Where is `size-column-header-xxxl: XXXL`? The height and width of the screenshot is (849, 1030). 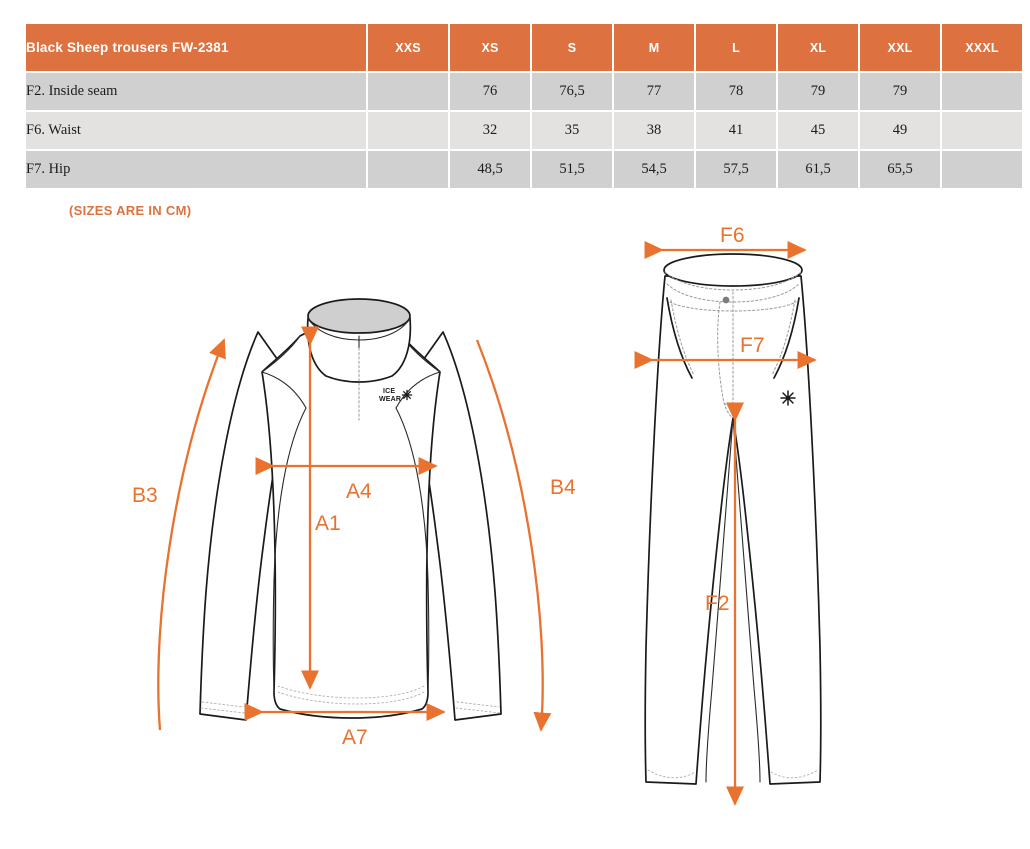 size-column-header-xxxl: XXXL is located at coordinates (982, 47).